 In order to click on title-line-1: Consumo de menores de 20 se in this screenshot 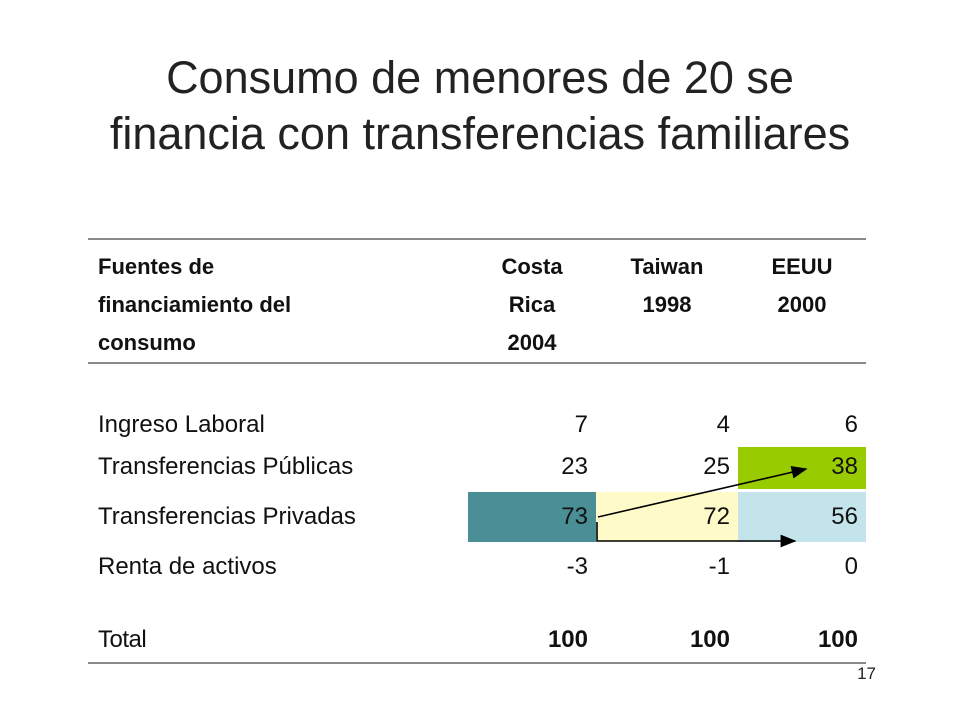, I will do `click(480, 77)`.